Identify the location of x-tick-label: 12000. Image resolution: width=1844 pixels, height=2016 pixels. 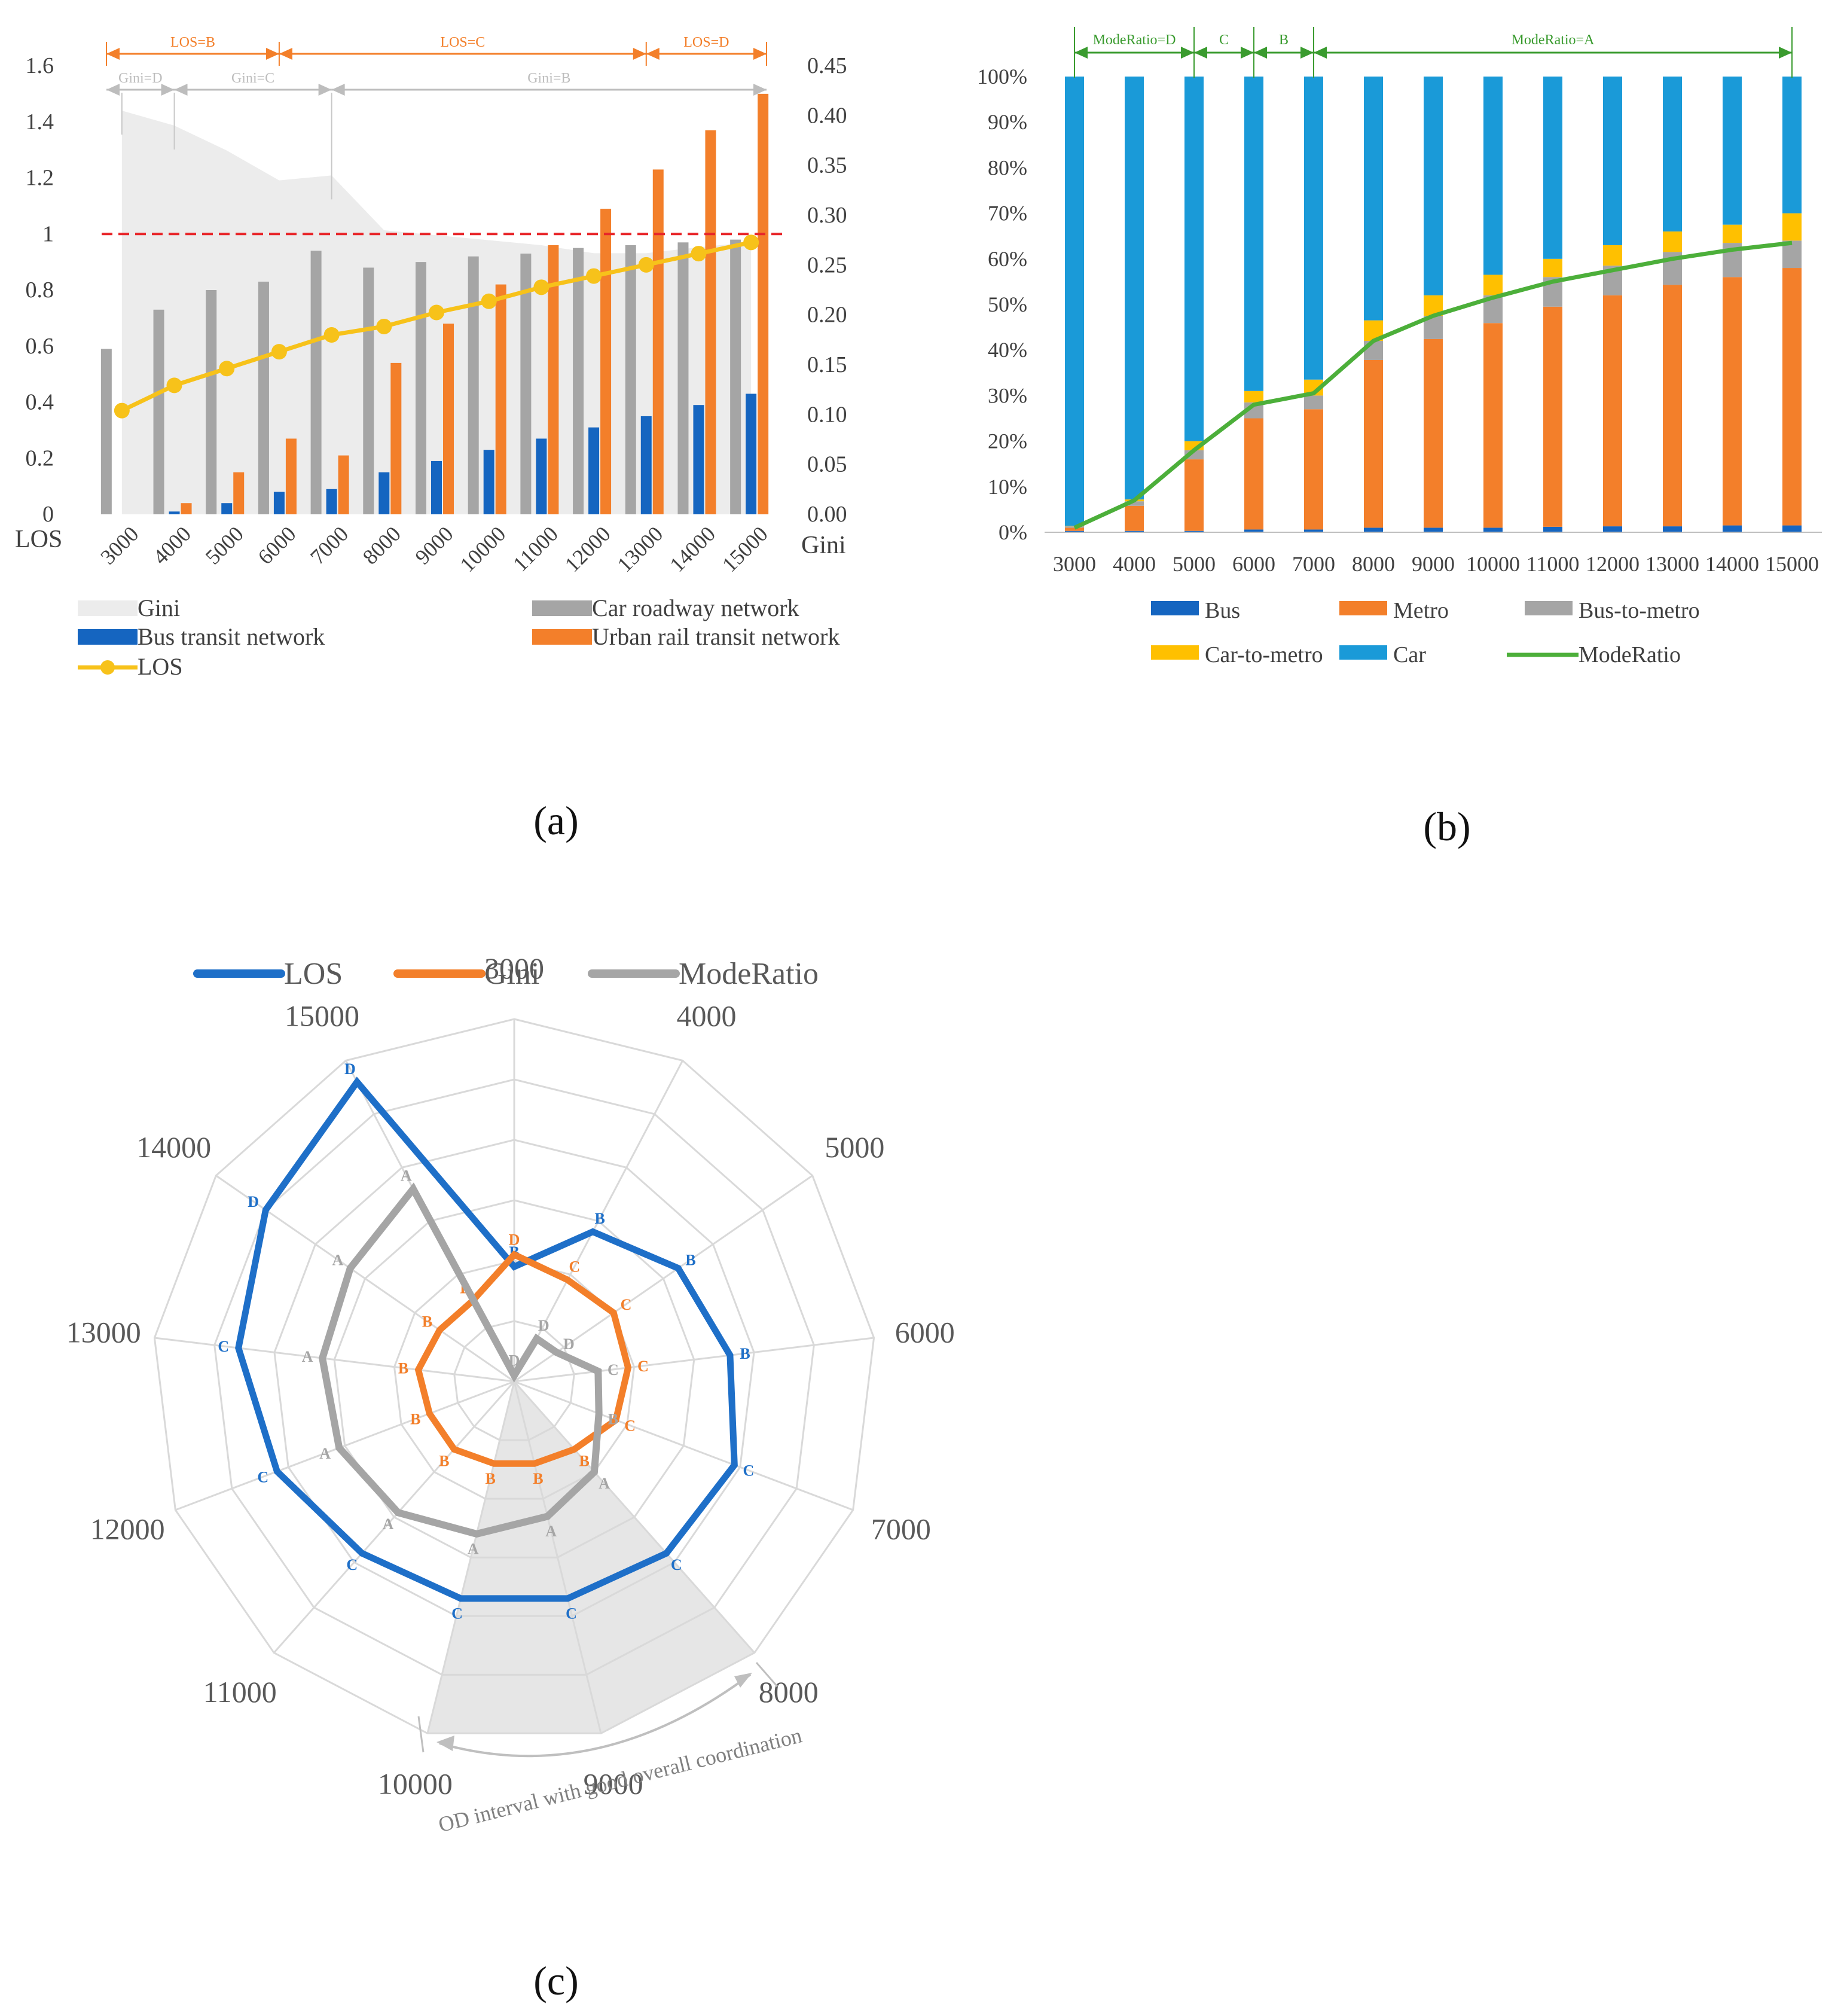
(1613, 564).